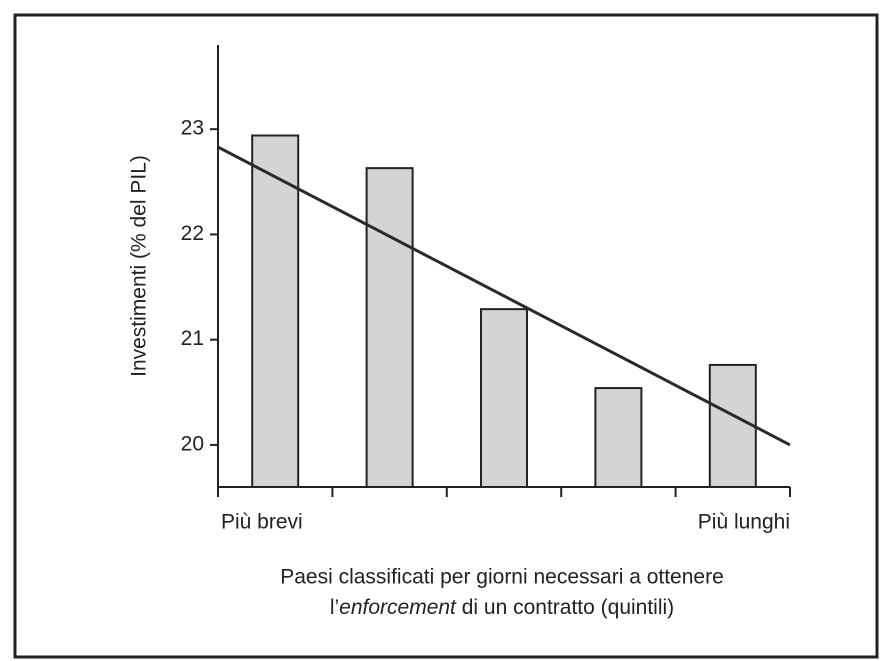  I want to click on y-tick-label: 21, so click(192, 338).